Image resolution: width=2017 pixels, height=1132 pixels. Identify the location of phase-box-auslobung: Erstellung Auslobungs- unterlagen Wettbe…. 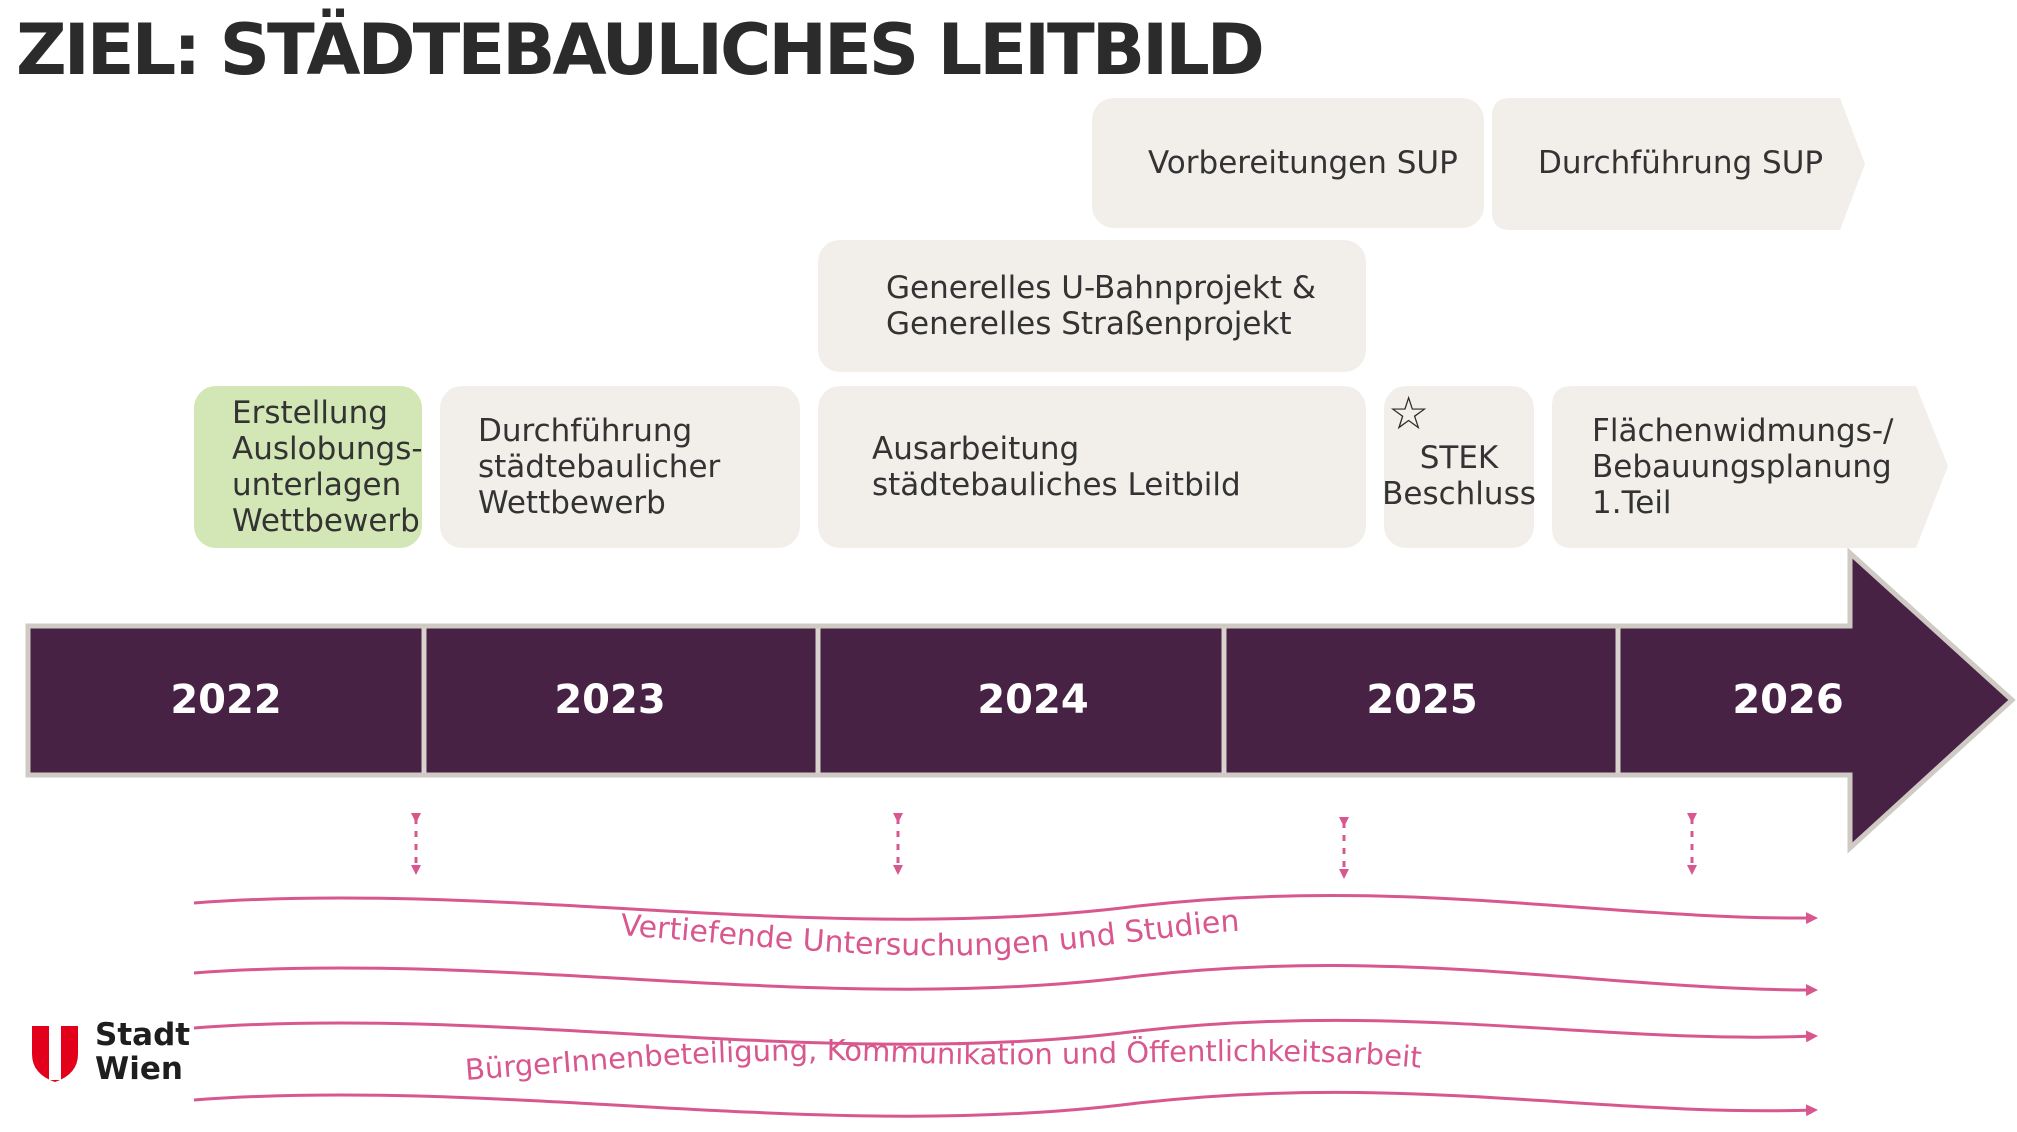
(308, 467).